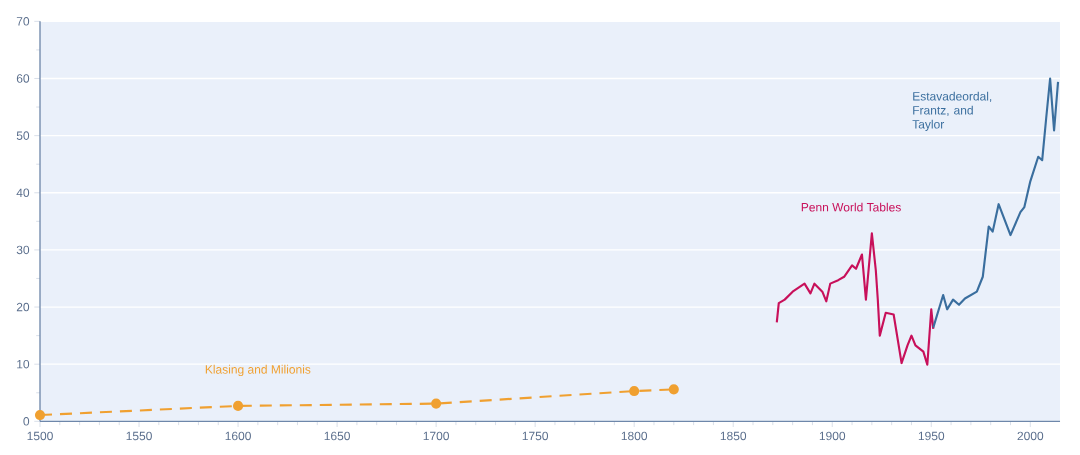 This screenshot has width=1080, height=455. I want to click on y-tick-label: 10, so click(23, 364).